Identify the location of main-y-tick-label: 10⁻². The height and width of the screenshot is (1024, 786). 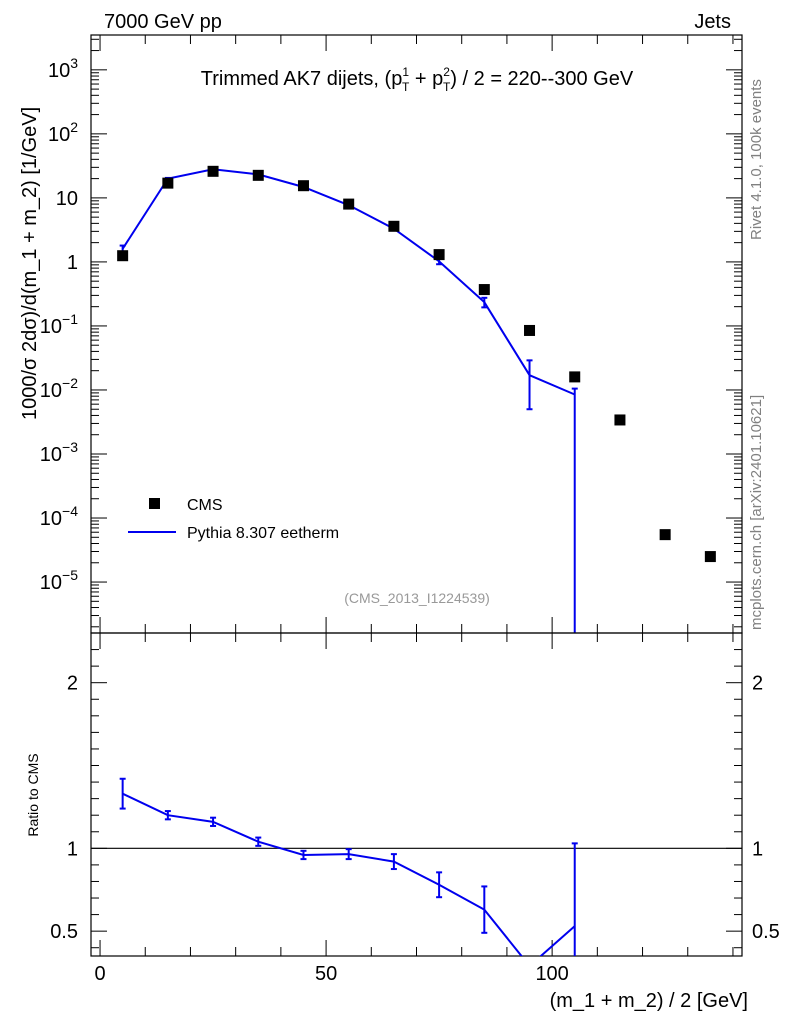
(59, 388).